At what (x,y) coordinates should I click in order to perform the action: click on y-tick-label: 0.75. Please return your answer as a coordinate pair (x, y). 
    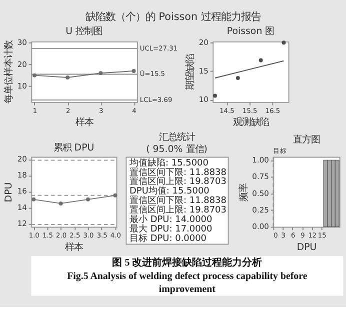
    Looking at the image, I should click on (261, 177).